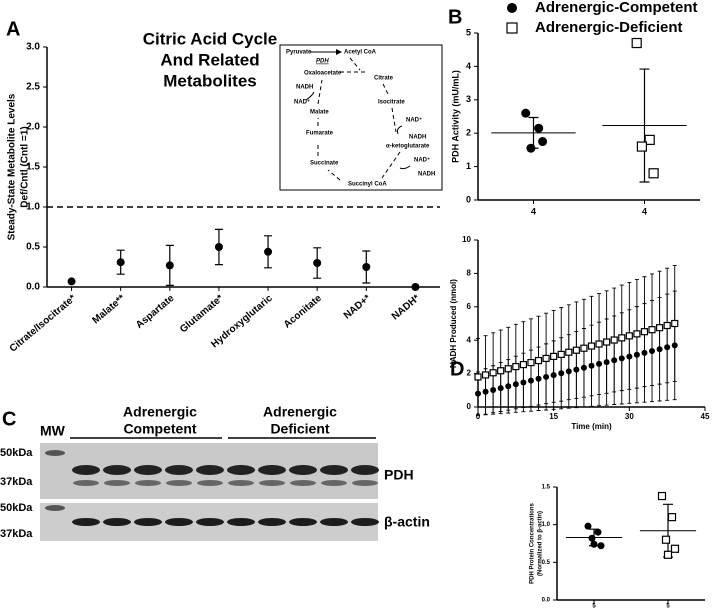  Describe the element at coordinates (453, 323) in the screenshot. I see `y-axis-label: NADH Produced (nmol)` at that location.